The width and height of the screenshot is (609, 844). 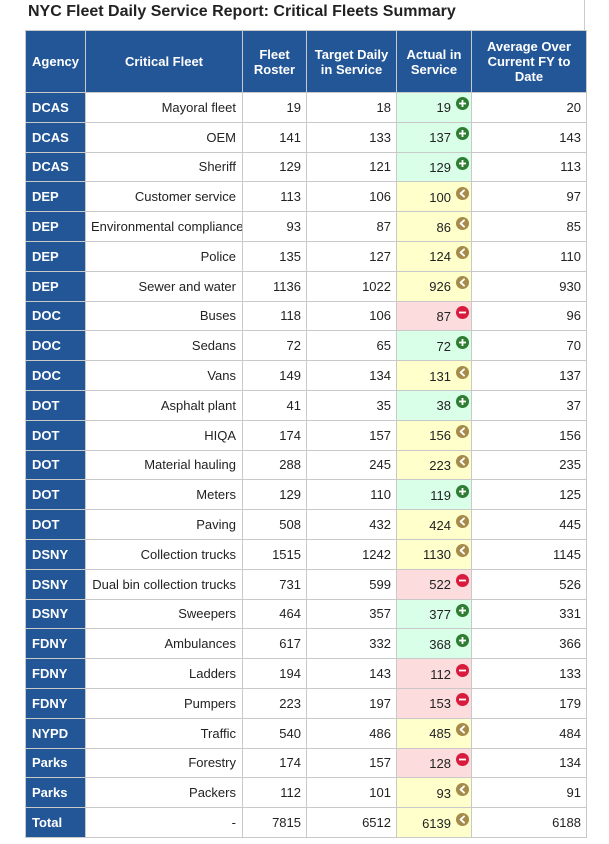 What do you see at coordinates (55, 286) in the screenshot?
I see `agency-cell: DEP` at bounding box center [55, 286].